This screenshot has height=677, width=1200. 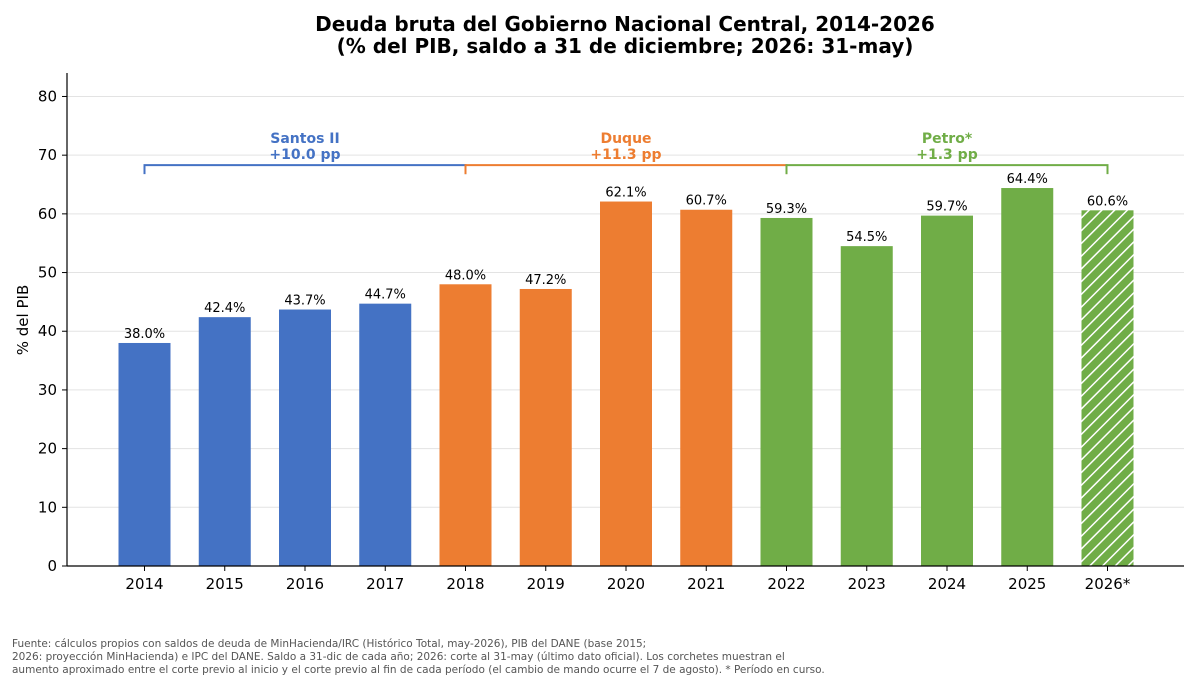 What do you see at coordinates (47, 96) in the screenshot?
I see `y-tick-label: 80` at bounding box center [47, 96].